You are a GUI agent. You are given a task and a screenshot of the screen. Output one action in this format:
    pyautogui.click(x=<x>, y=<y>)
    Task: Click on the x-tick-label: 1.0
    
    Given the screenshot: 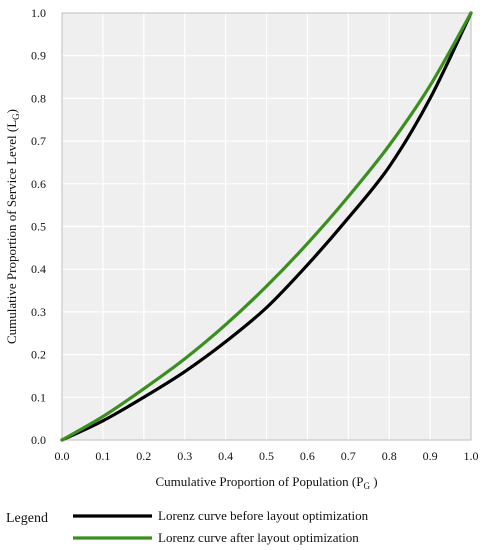 What is the action you would take?
    pyautogui.click(x=471, y=456)
    